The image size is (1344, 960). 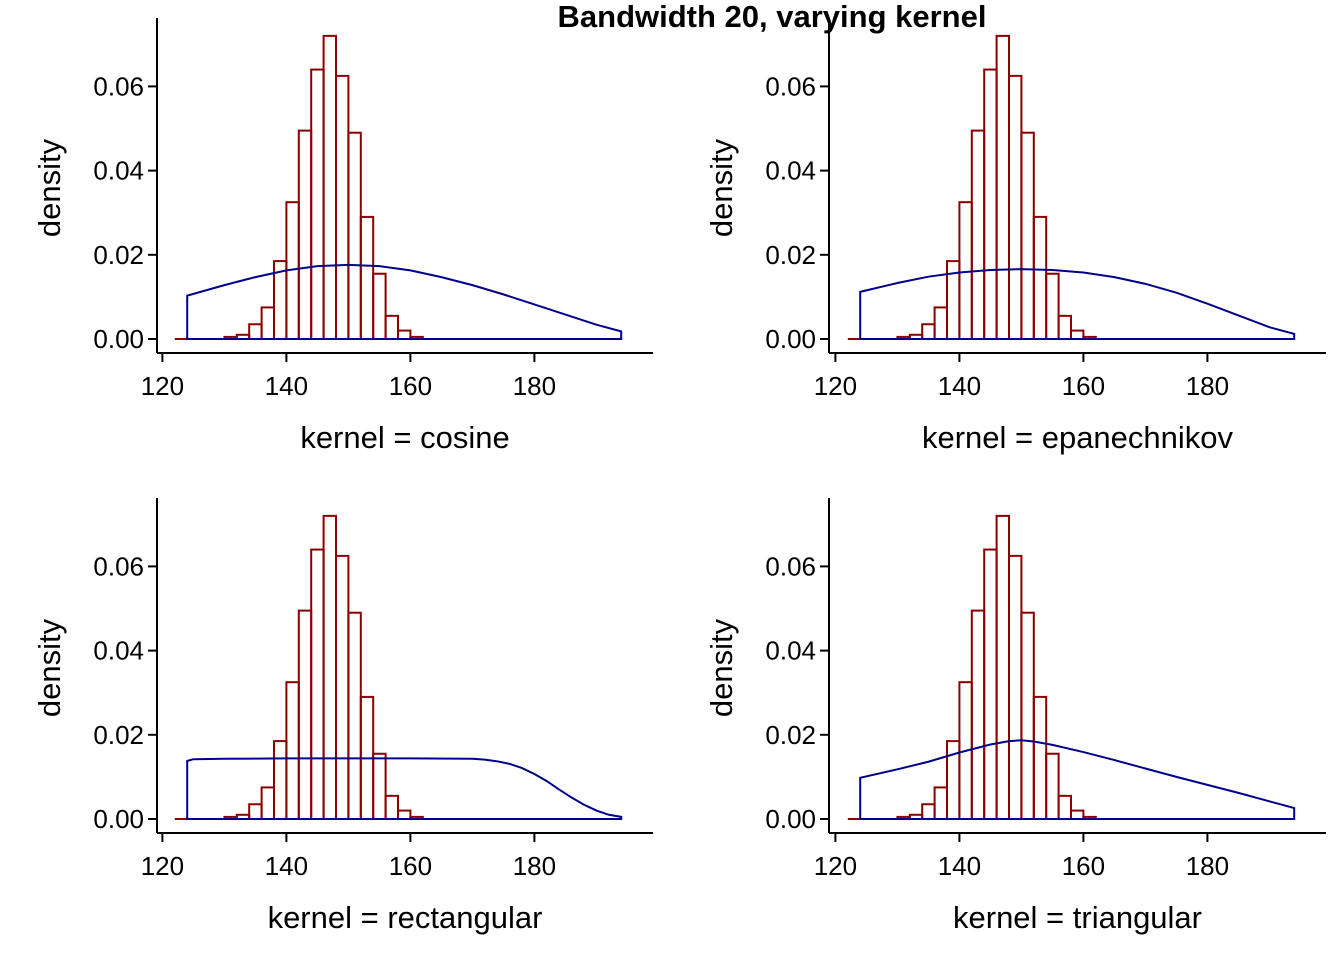 I want to click on x-axis-title: kernel = cosine, so click(x=404, y=437).